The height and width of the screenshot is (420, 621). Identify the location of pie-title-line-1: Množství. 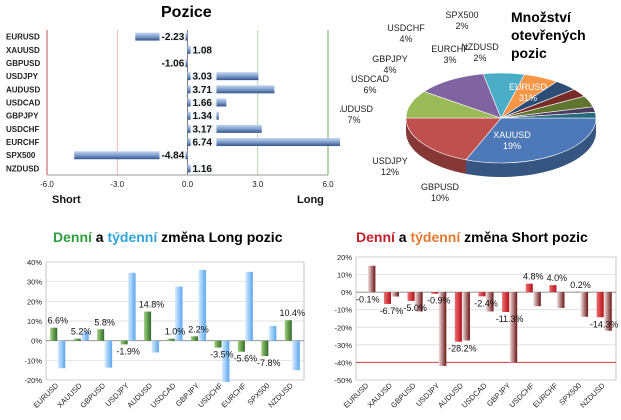
(541, 17).